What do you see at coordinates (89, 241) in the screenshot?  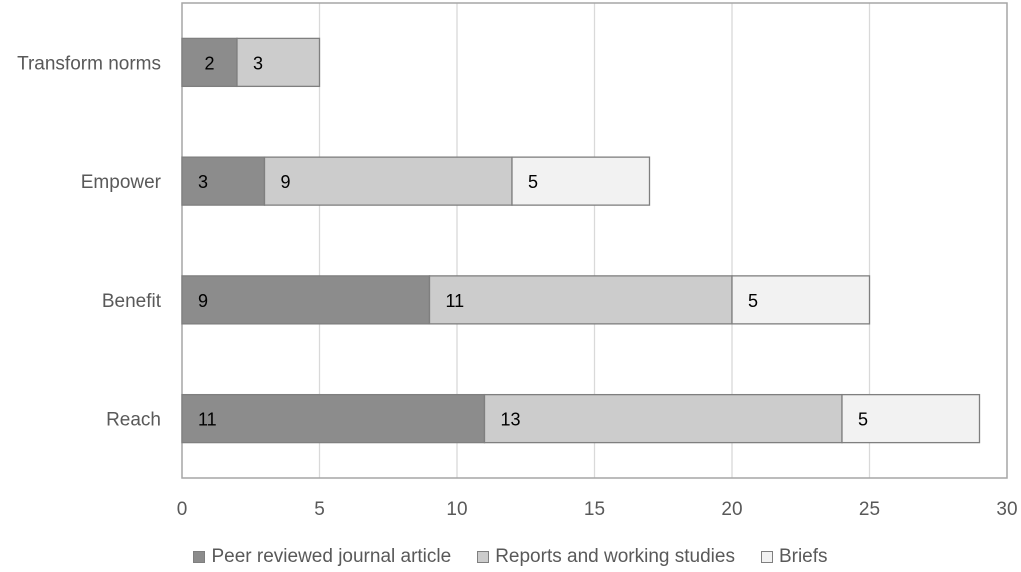 I see `category-labels: Transform norms Empower Benefit Reach` at bounding box center [89, 241].